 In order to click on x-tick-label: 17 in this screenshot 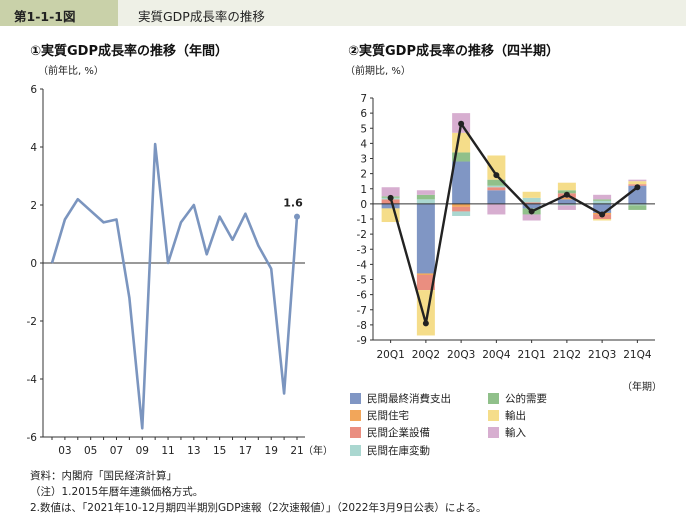, I will do `click(245, 451)`.